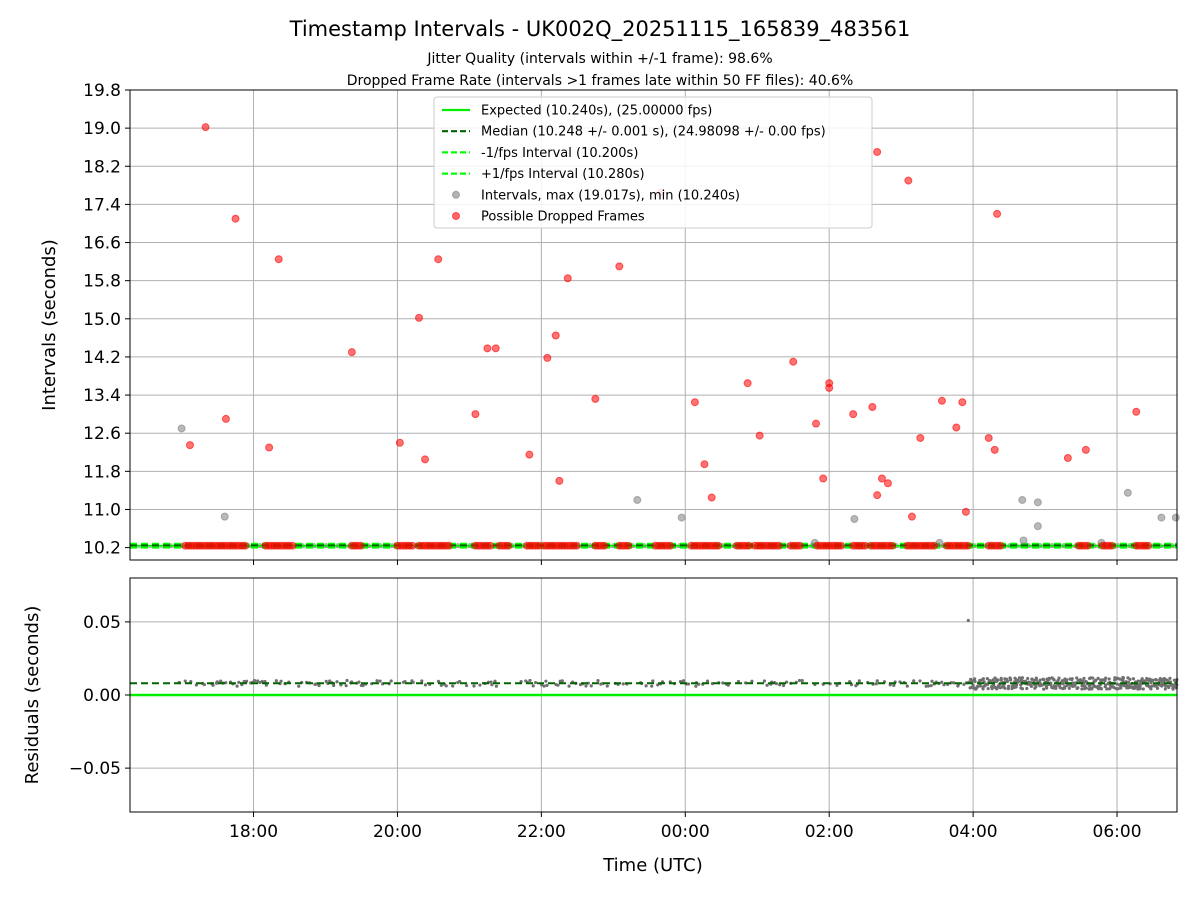  I want to click on legend-marker-swatch, so click(456, 216).